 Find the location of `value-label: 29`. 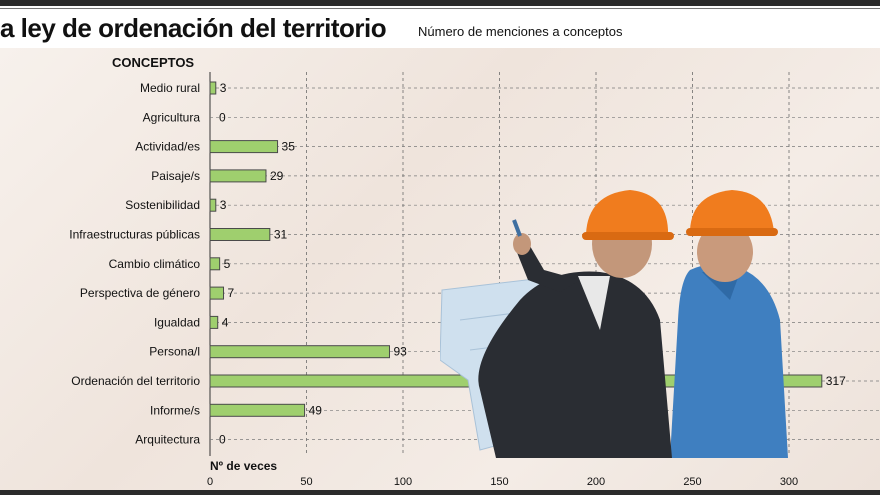

value-label: 29 is located at coordinates (277, 176).